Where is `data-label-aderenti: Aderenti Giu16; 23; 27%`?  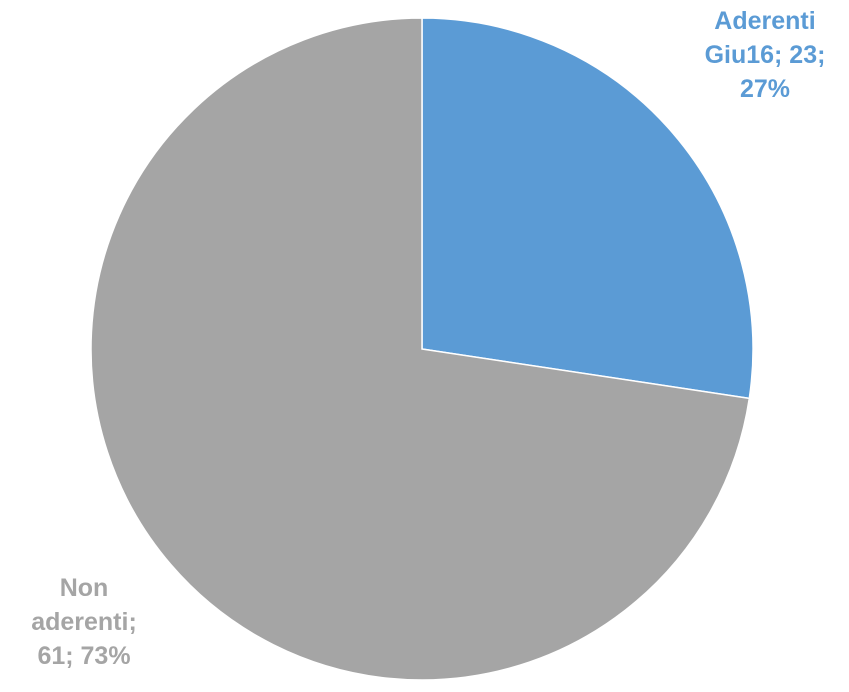
data-label-aderenti: Aderenti Giu16; 23; 27% is located at coordinates (765, 55).